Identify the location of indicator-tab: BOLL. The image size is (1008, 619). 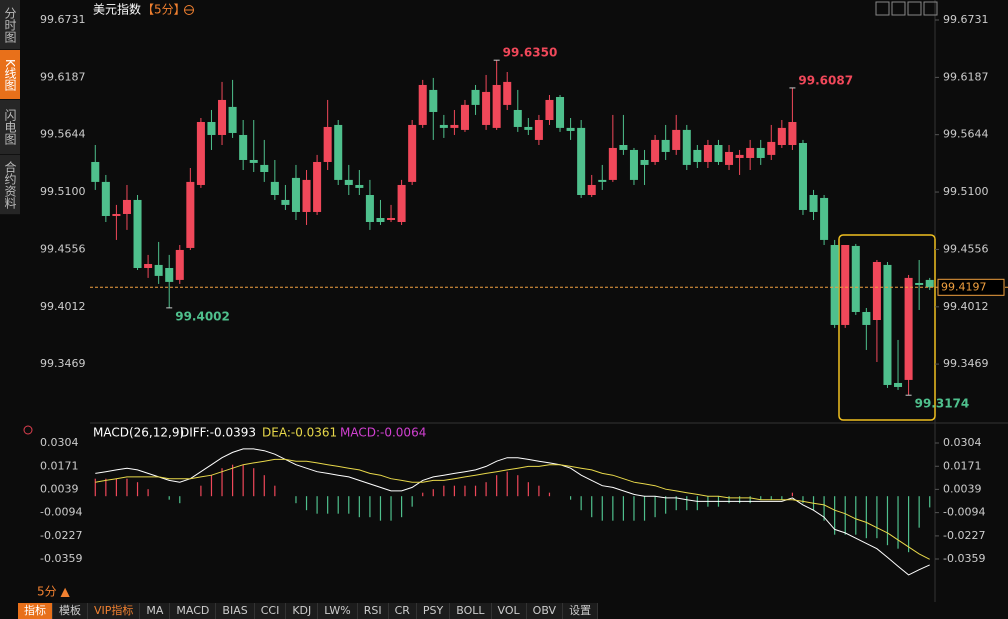
(471, 611).